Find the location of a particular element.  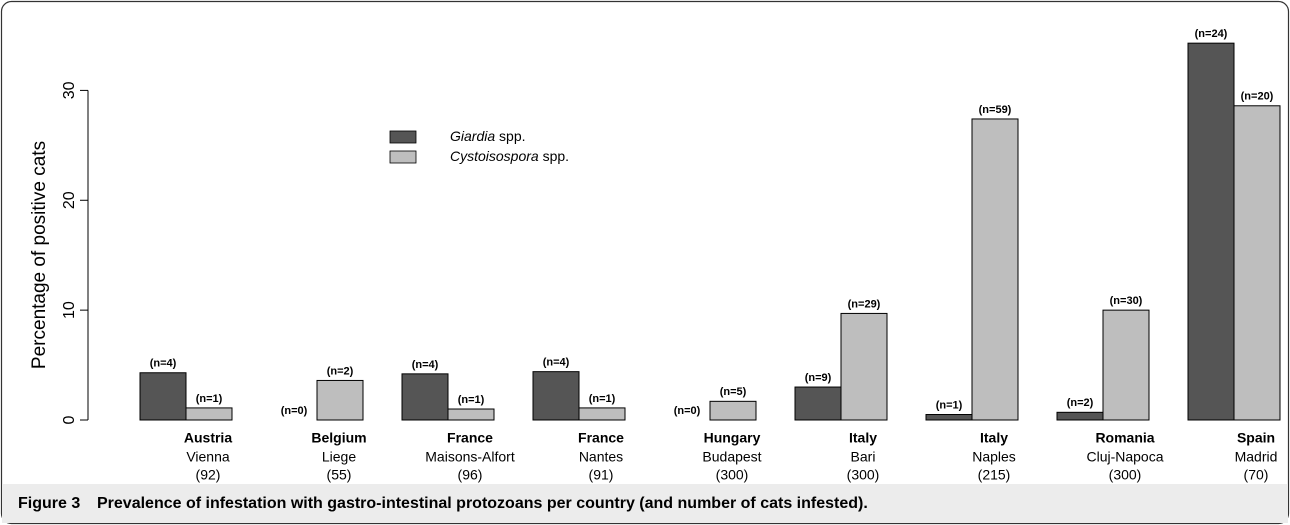

value-label: (n=30) is located at coordinates (1126, 301).